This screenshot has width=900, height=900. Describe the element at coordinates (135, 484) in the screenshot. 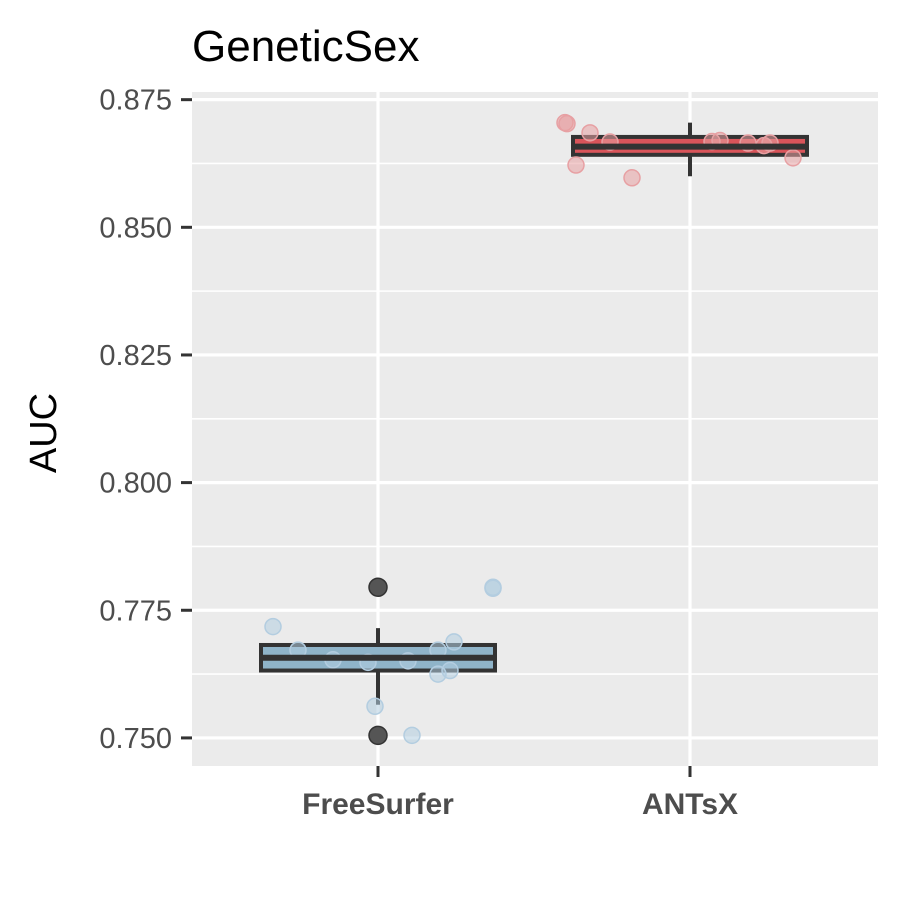

I see `y-tick-label: 0.800` at that location.